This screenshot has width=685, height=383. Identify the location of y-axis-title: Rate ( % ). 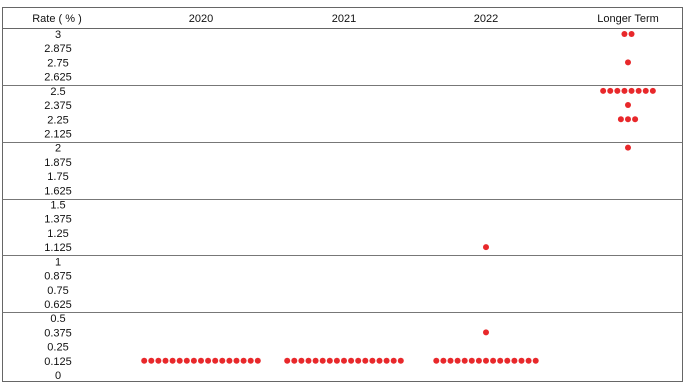
(57, 19).